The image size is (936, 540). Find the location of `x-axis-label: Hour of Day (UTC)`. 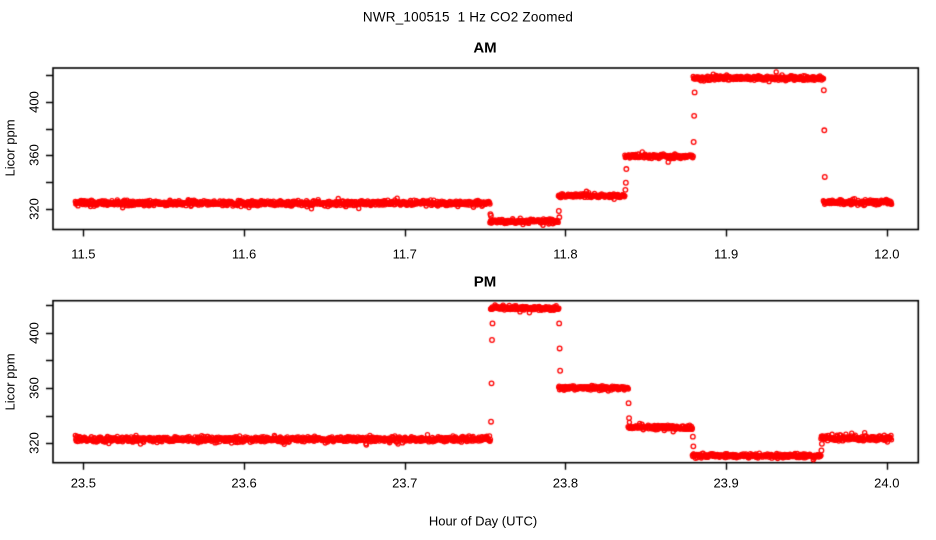

x-axis-label: Hour of Day (UTC) is located at coordinates (483, 521).